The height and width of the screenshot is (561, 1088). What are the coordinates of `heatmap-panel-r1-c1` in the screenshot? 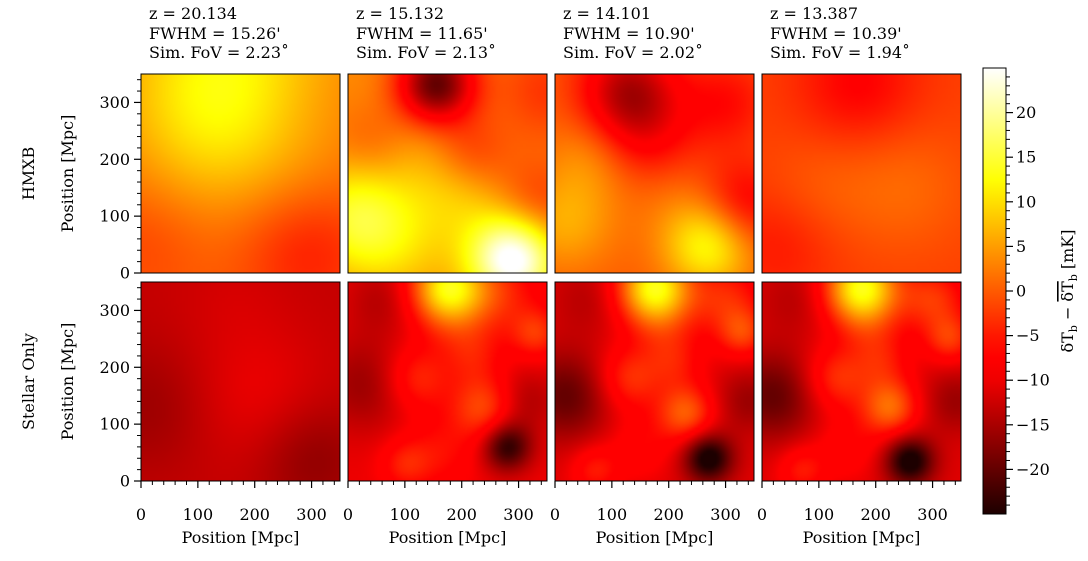 It's located at (447, 381).